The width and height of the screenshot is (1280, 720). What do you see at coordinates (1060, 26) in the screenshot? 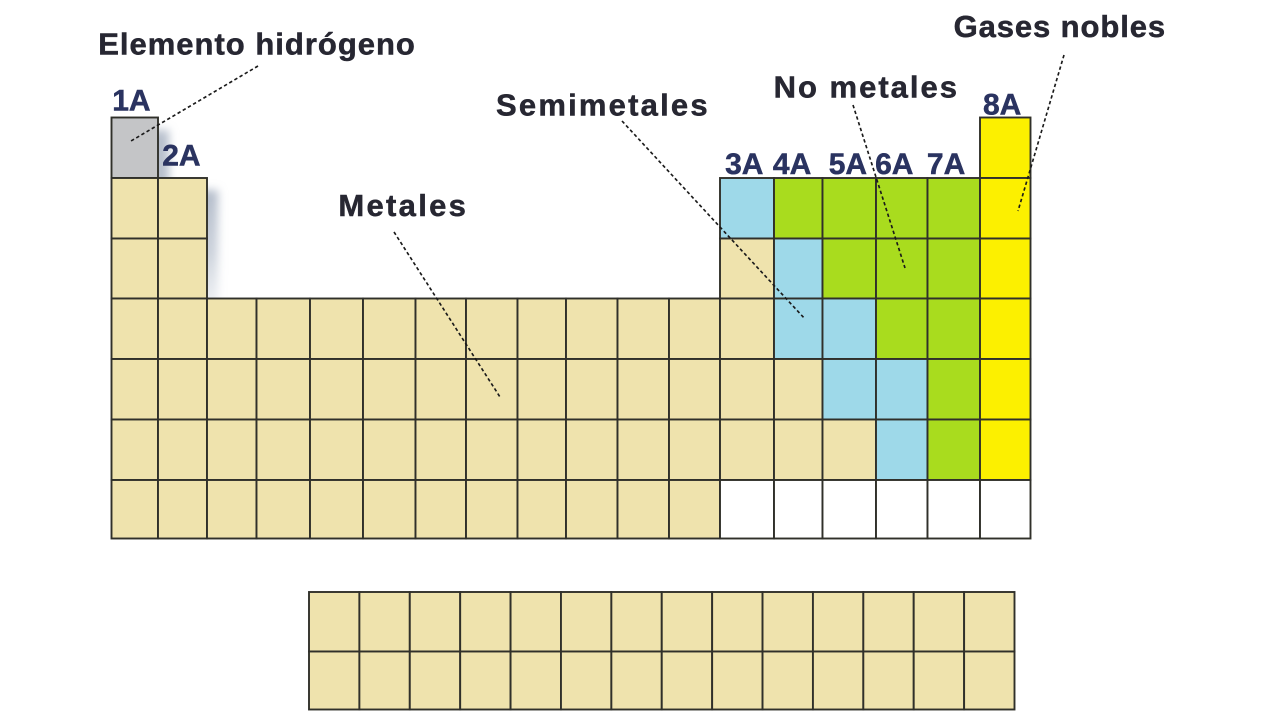
I see `svg-text: Gases nobles` at bounding box center [1060, 26].